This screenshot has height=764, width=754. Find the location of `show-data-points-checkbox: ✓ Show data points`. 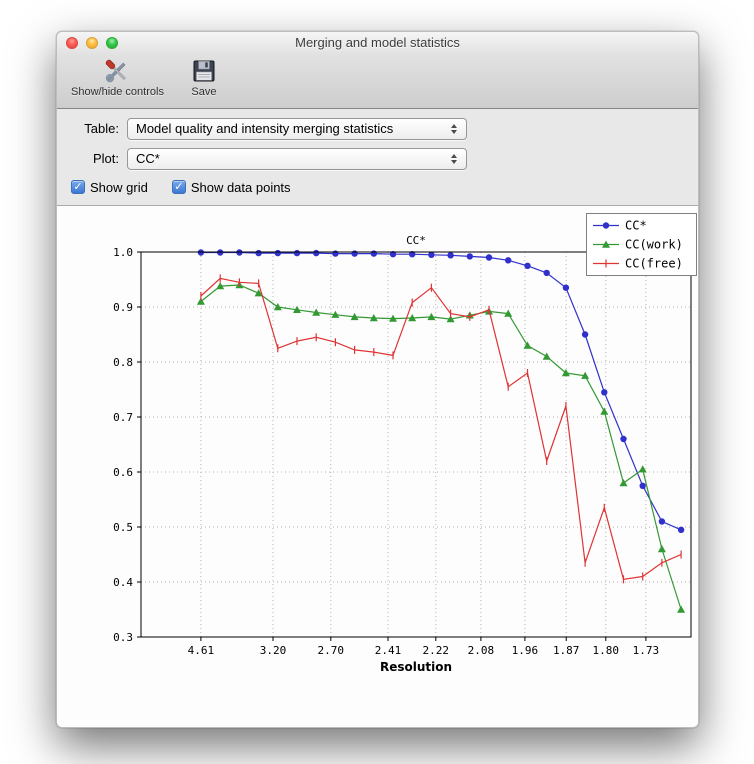

show-data-points-checkbox: ✓ Show data points is located at coordinates (231, 187).